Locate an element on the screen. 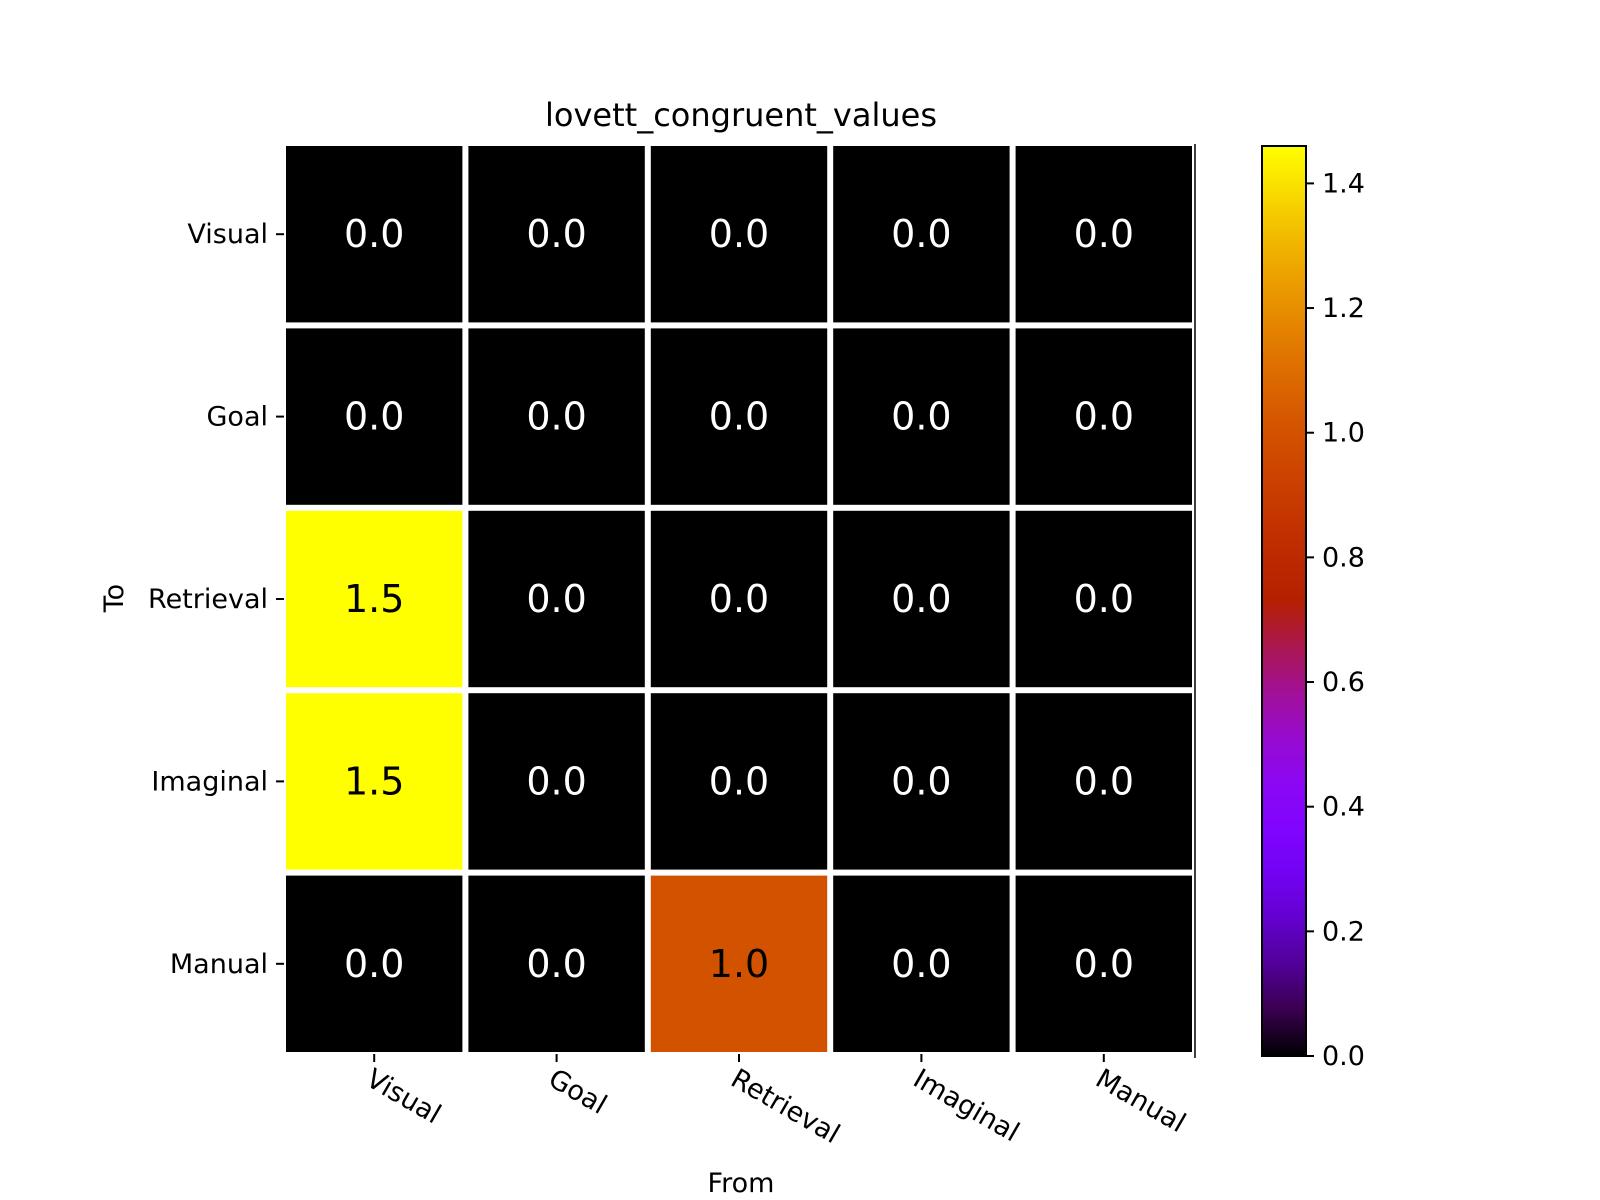 The width and height of the screenshot is (1600, 1200). cell-value-label: 1.0 is located at coordinates (739, 964).